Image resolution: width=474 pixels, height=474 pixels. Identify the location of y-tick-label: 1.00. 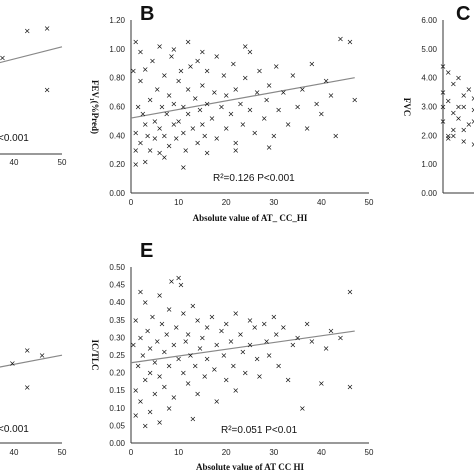
(429, 164).